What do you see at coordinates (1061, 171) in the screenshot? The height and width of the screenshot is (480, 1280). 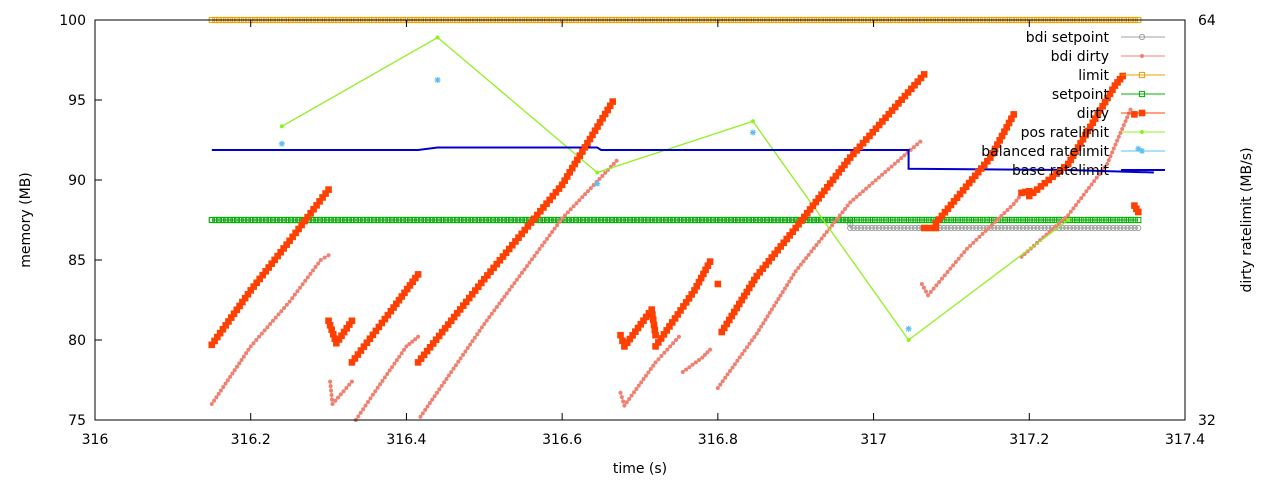 I see `legend-label: base ratelimit` at bounding box center [1061, 171].